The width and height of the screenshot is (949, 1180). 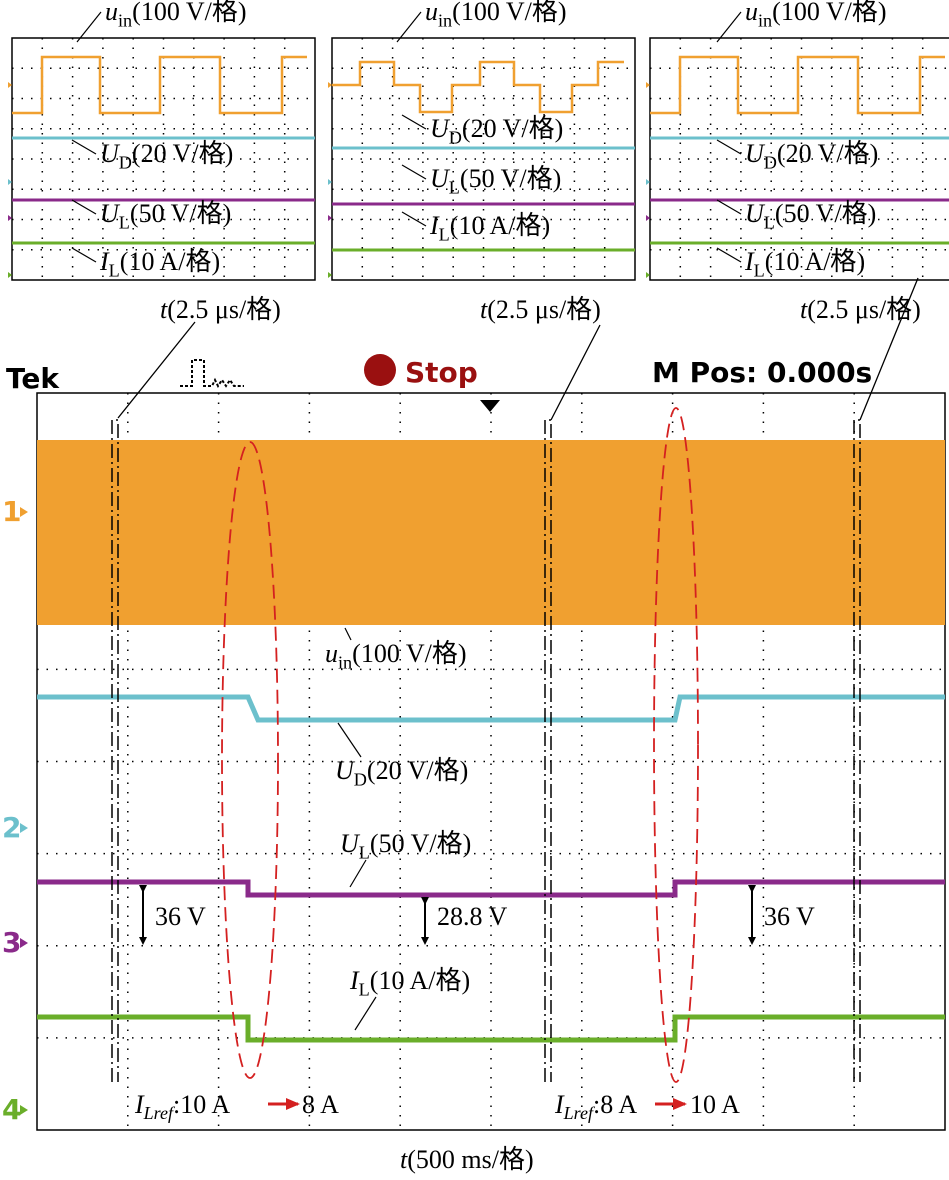 What do you see at coordinates (579, 1113) in the screenshot?
I see `label-sub: Lref` at bounding box center [579, 1113].